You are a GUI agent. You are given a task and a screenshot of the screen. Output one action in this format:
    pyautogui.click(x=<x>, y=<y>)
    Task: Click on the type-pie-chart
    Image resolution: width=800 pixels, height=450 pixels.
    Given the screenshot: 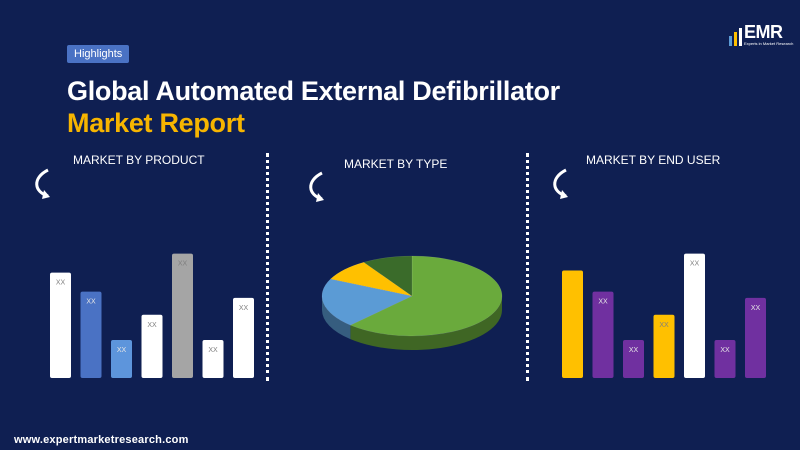 What is the action you would take?
    pyautogui.click(x=412, y=303)
    